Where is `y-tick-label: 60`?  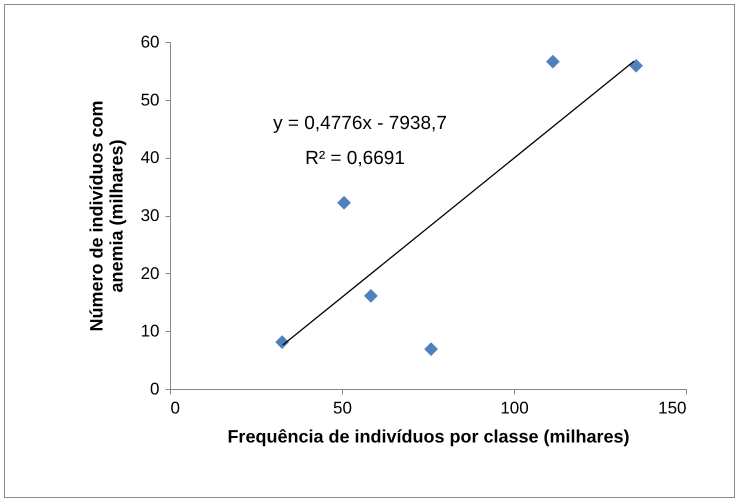
y-tick-label: 60 is located at coordinates (150, 42).